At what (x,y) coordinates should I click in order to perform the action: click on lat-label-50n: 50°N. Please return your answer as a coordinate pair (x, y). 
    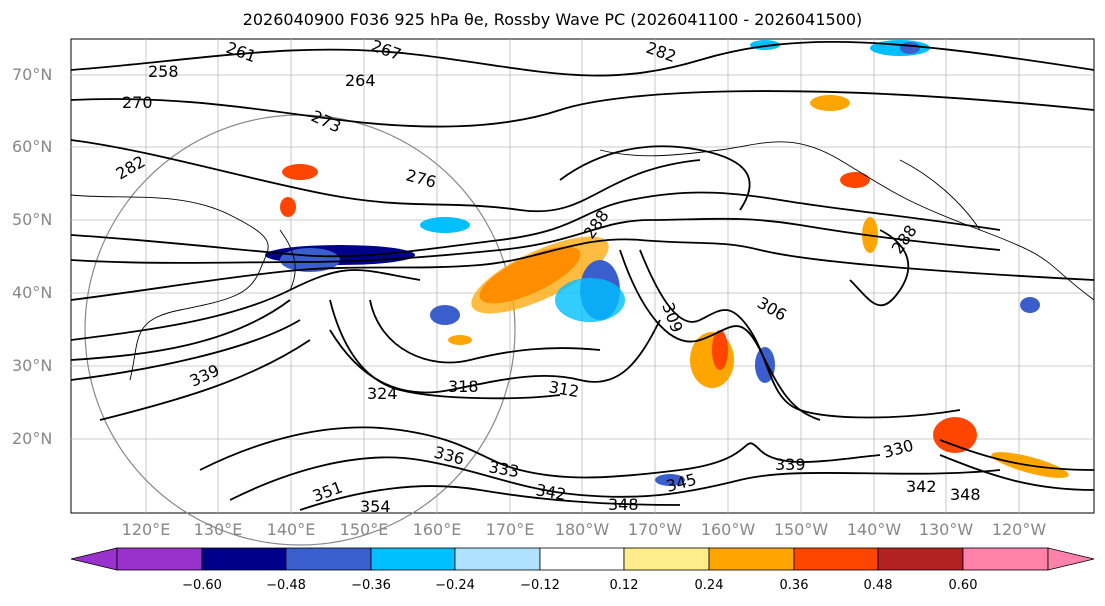
    Looking at the image, I should click on (32, 219).